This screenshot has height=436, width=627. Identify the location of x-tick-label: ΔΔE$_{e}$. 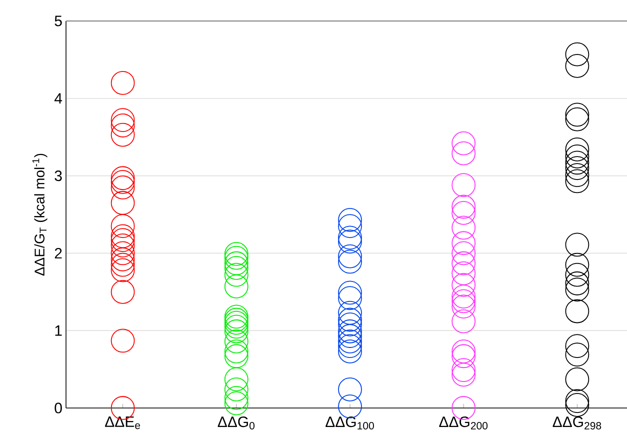
(122, 423).